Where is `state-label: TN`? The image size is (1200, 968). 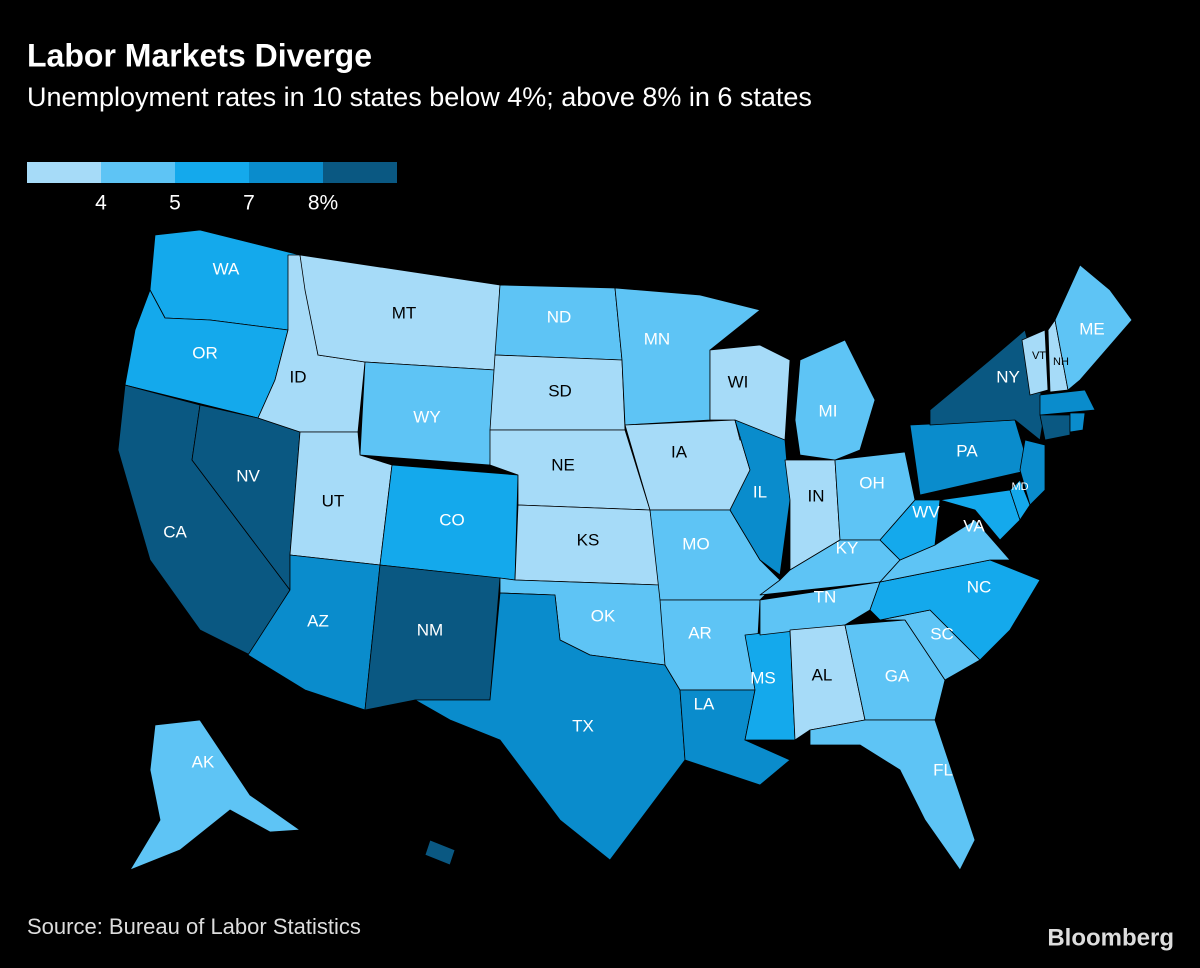
state-label: TN is located at coordinates (825, 596).